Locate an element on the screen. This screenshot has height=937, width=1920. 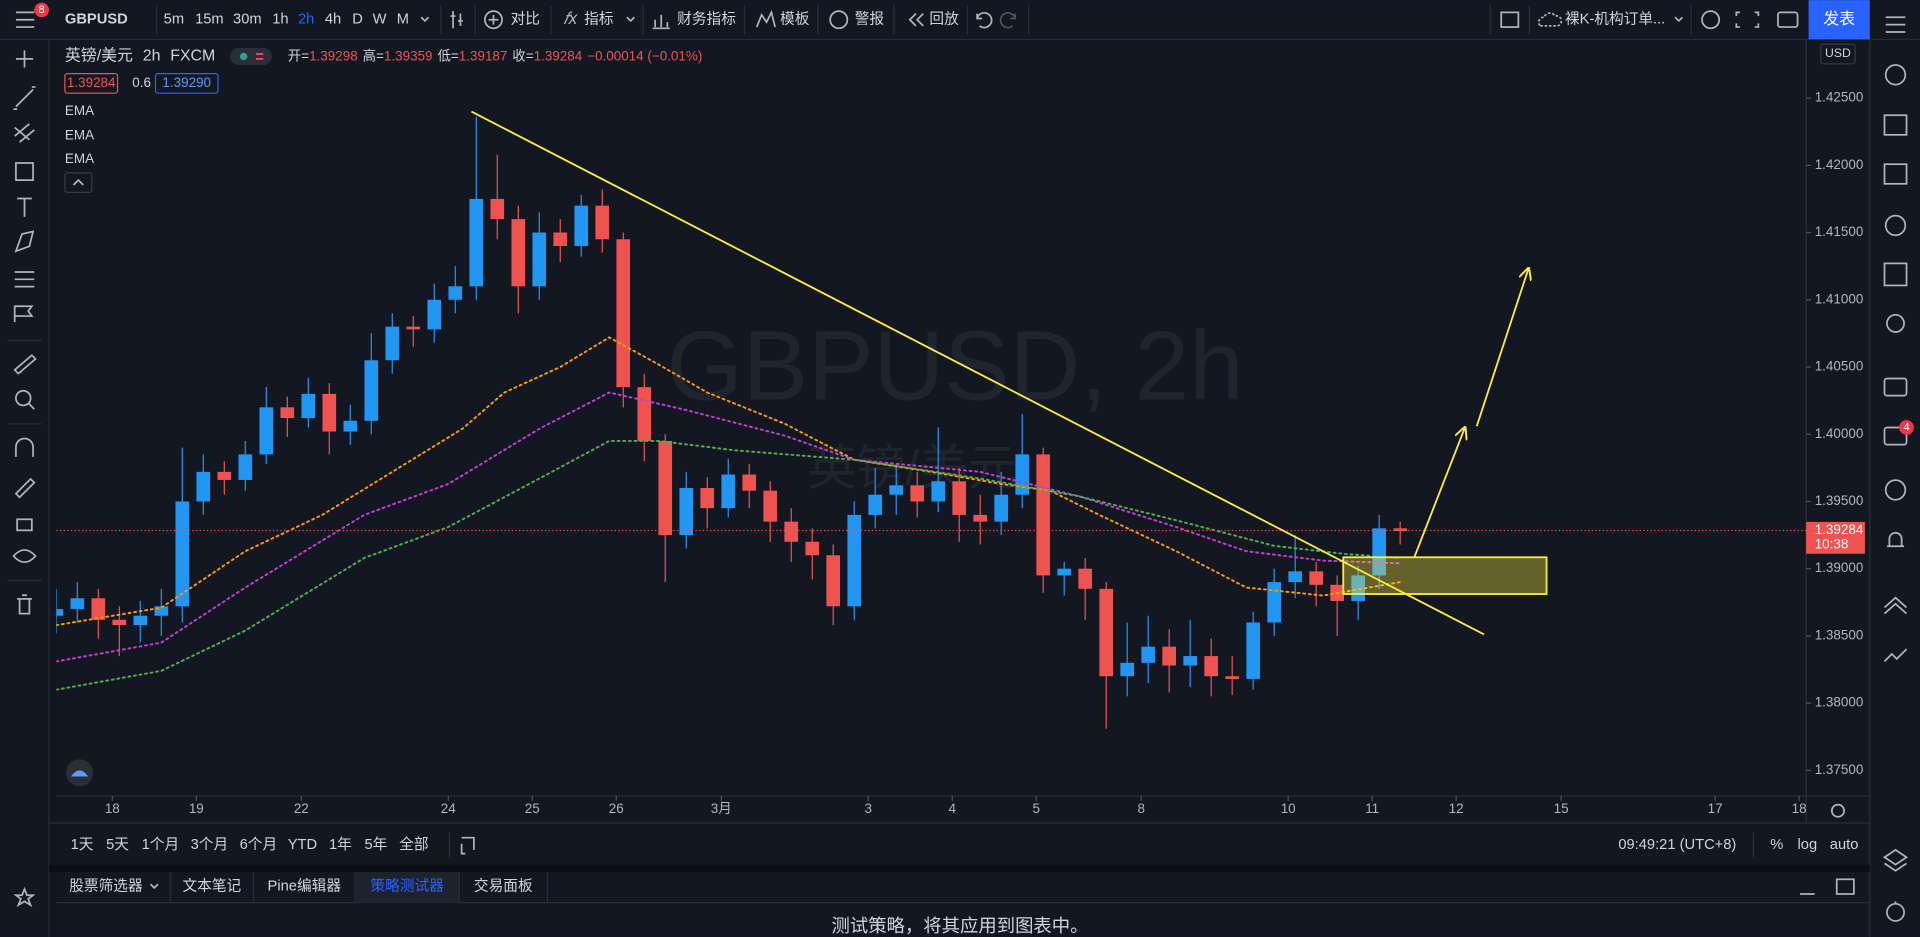
fib-tool is located at coordinates (24, 133).